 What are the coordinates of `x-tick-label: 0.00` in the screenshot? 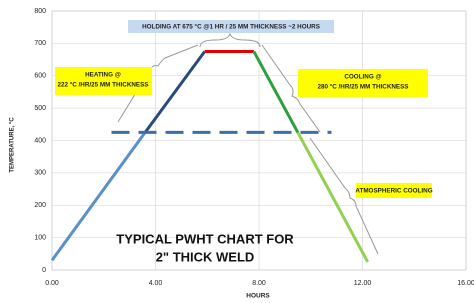 It's located at (52, 283).